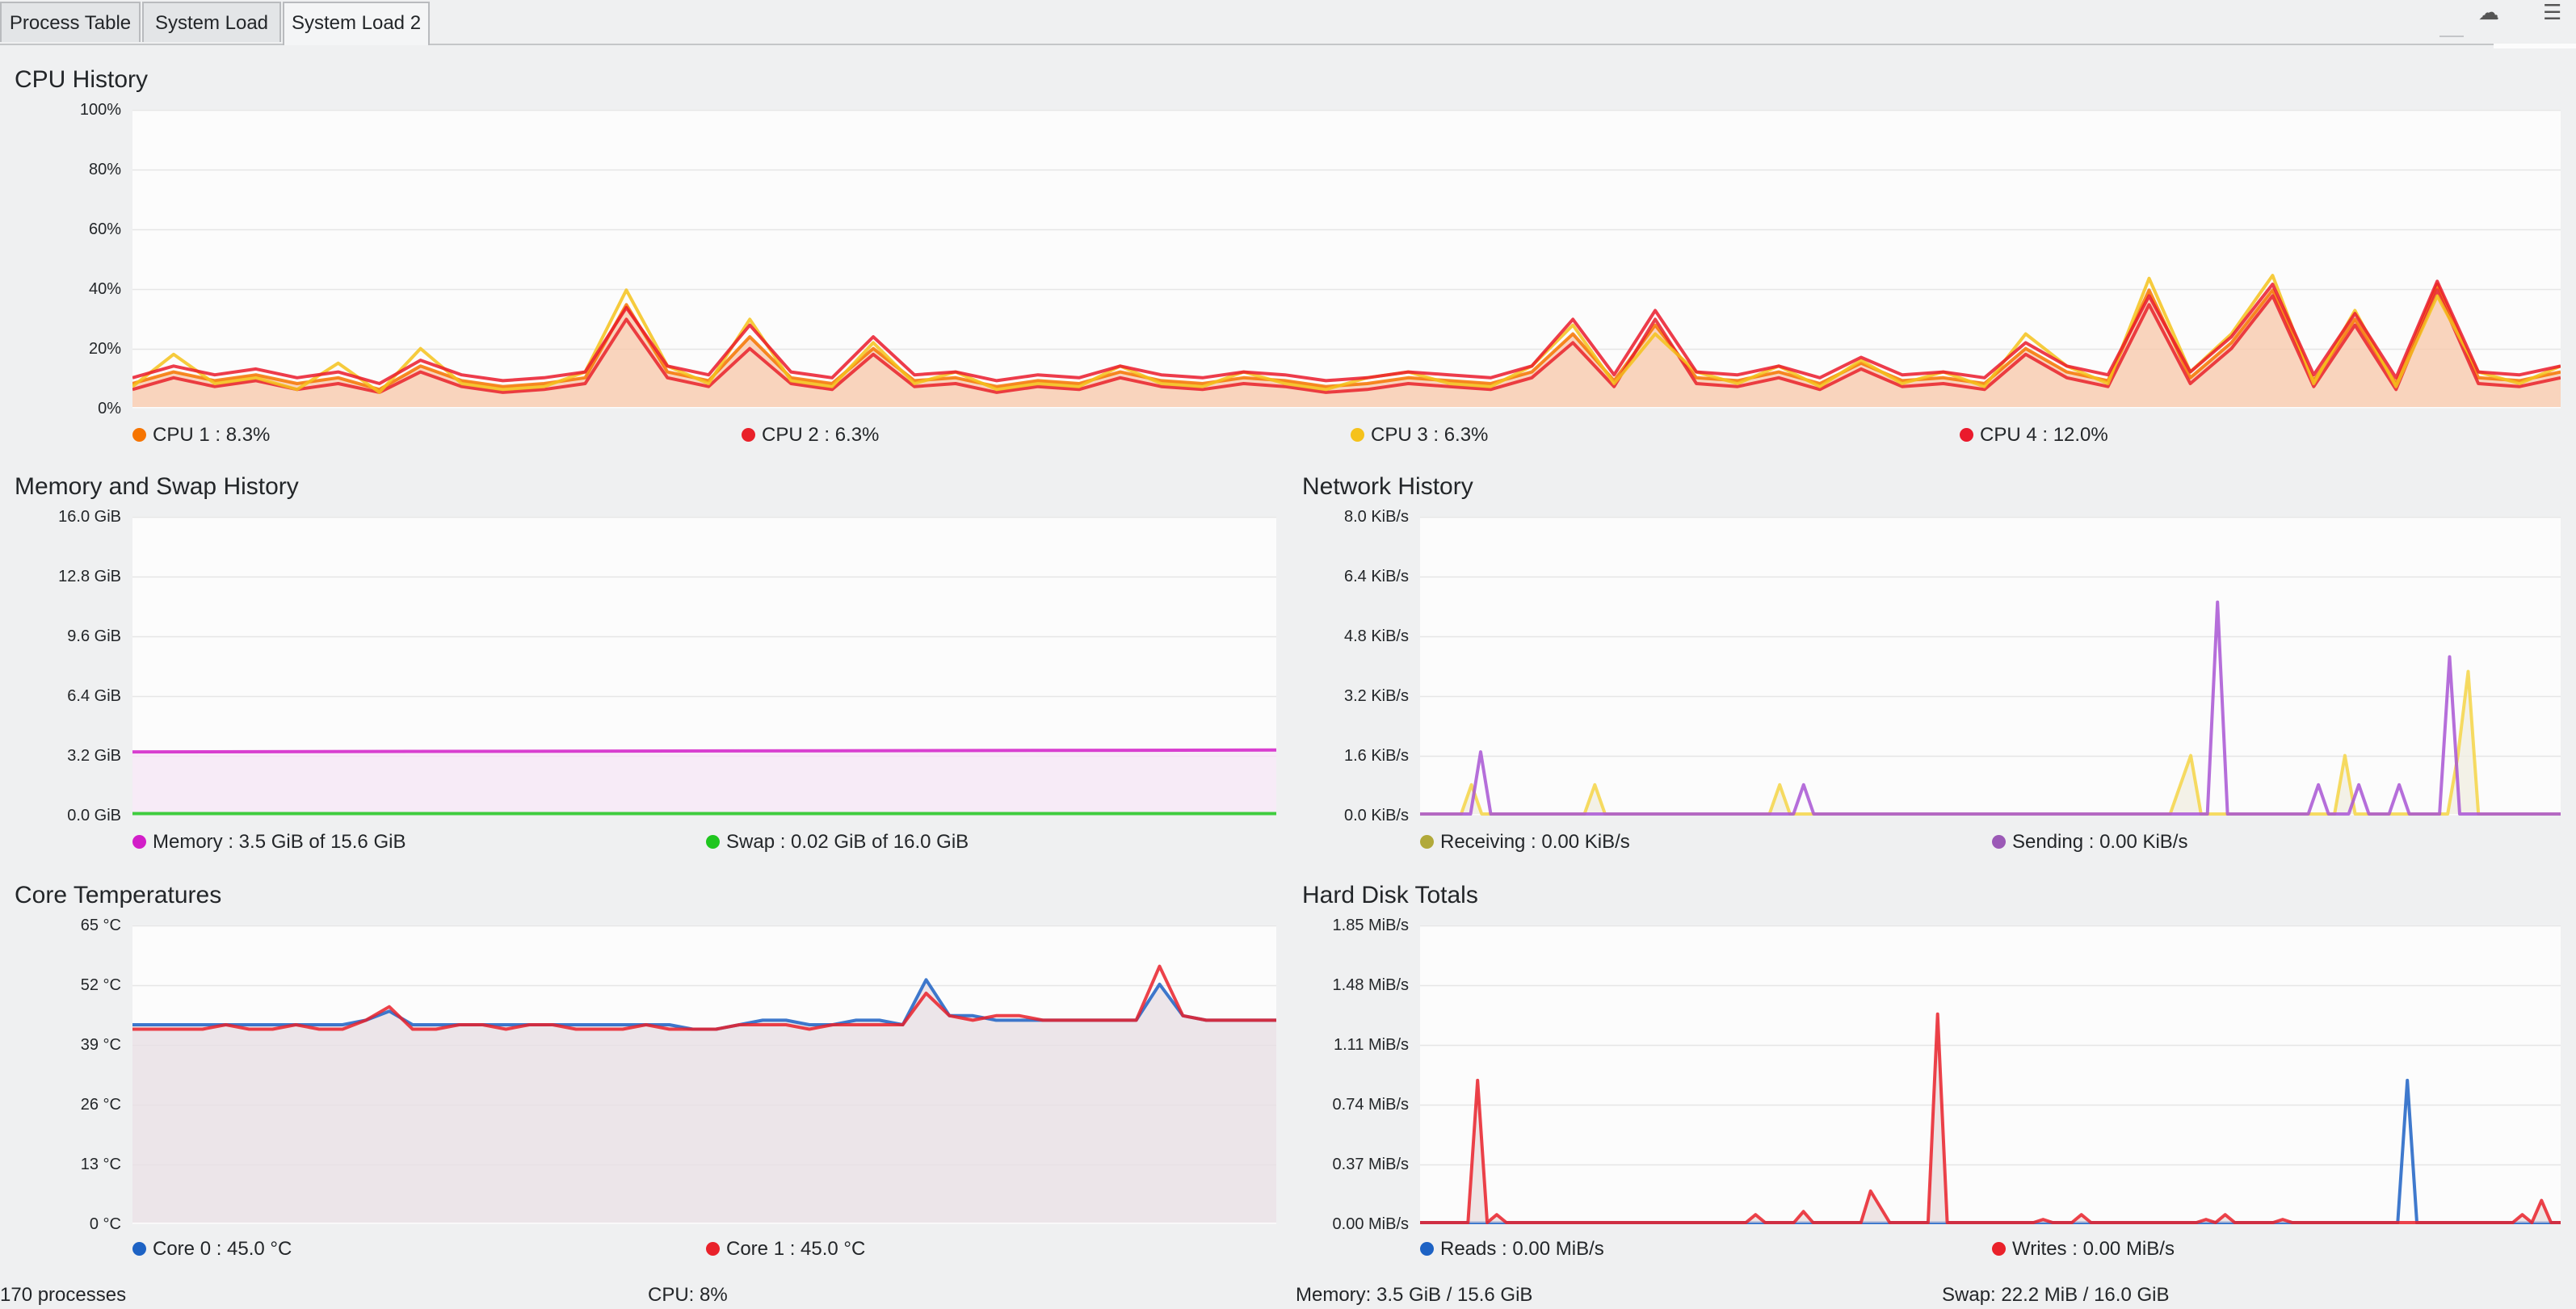  What do you see at coordinates (1370, 985) in the screenshot?
I see `disk-y-label: 1.48 MiB/s` at bounding box center [1370, 985].